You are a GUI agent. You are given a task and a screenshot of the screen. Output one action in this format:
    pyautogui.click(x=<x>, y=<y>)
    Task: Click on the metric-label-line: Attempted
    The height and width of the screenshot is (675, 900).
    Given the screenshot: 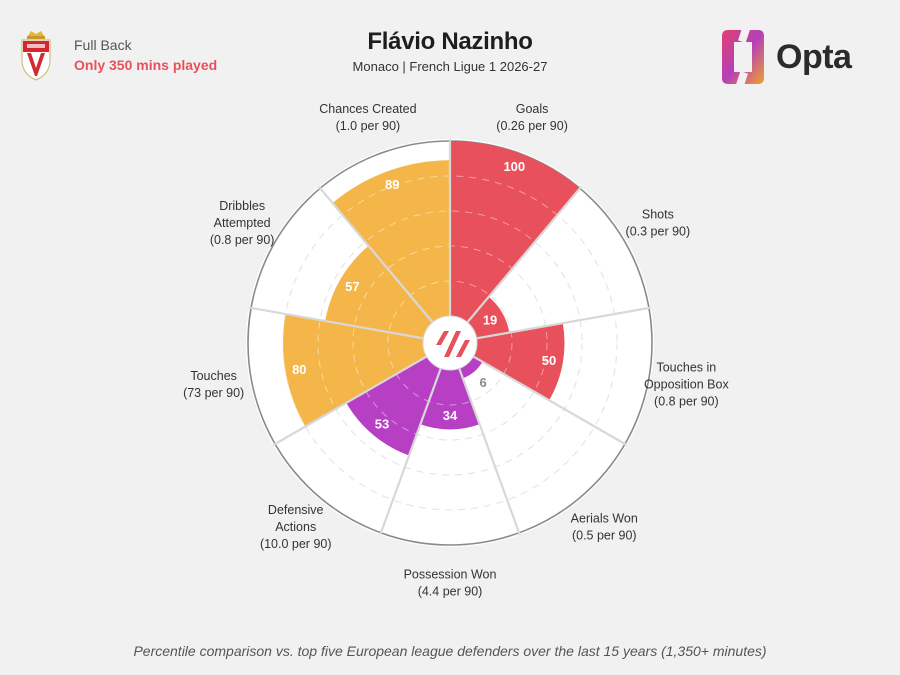 What is the action you would take?
    pyautogui.click(x=242, y=223)
    